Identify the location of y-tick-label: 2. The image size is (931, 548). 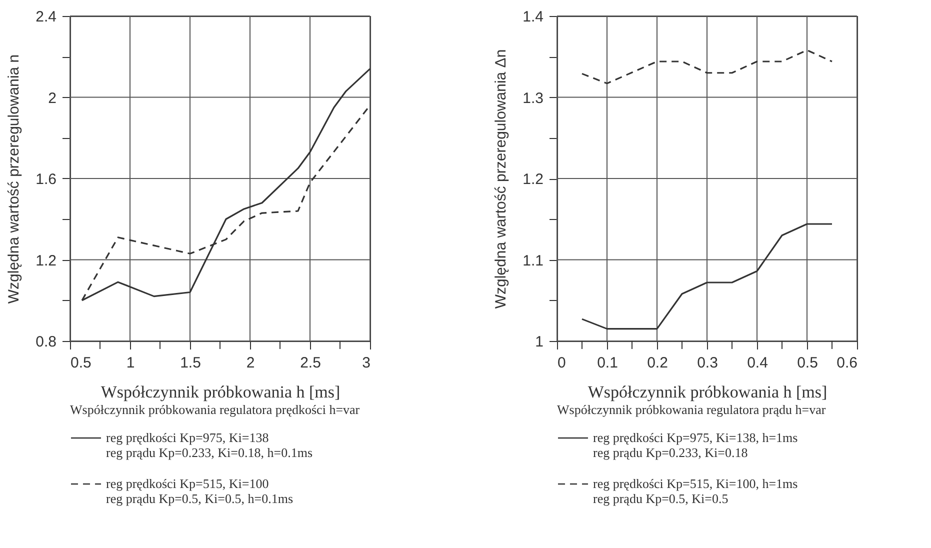
(52, 98).